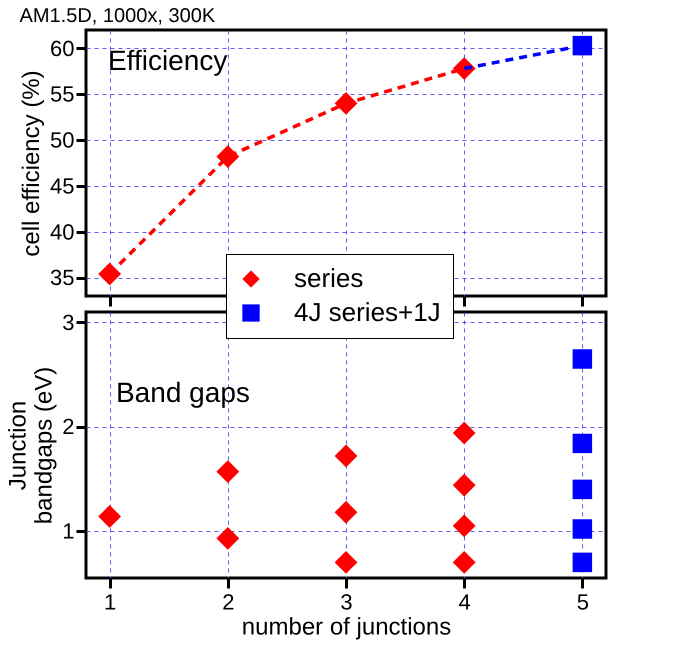  I want to click on x-tick-label: 5, so click(582, 602).